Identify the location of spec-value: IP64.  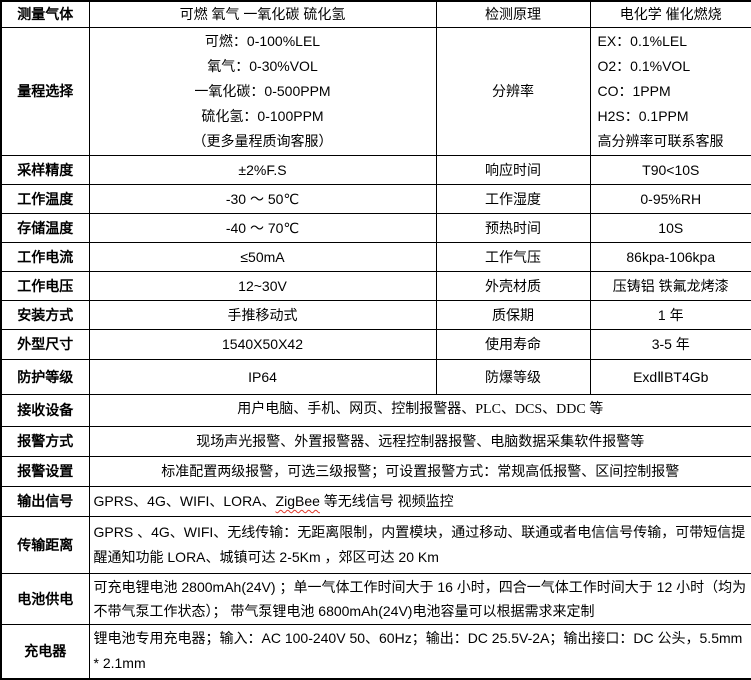
(262, 376).